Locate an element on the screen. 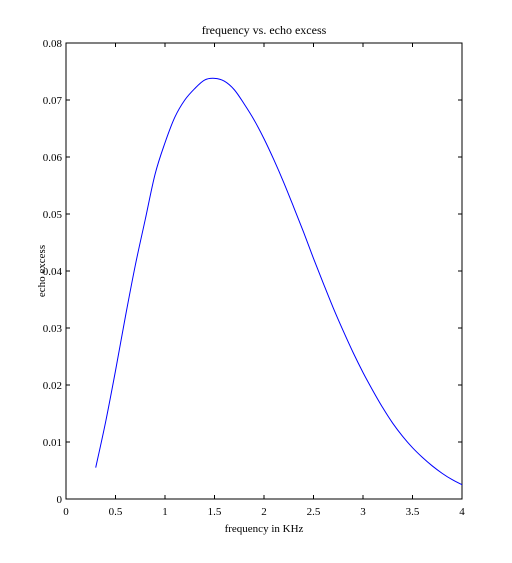  y-axis-label: echo excess is located at coordinates (42, 271).